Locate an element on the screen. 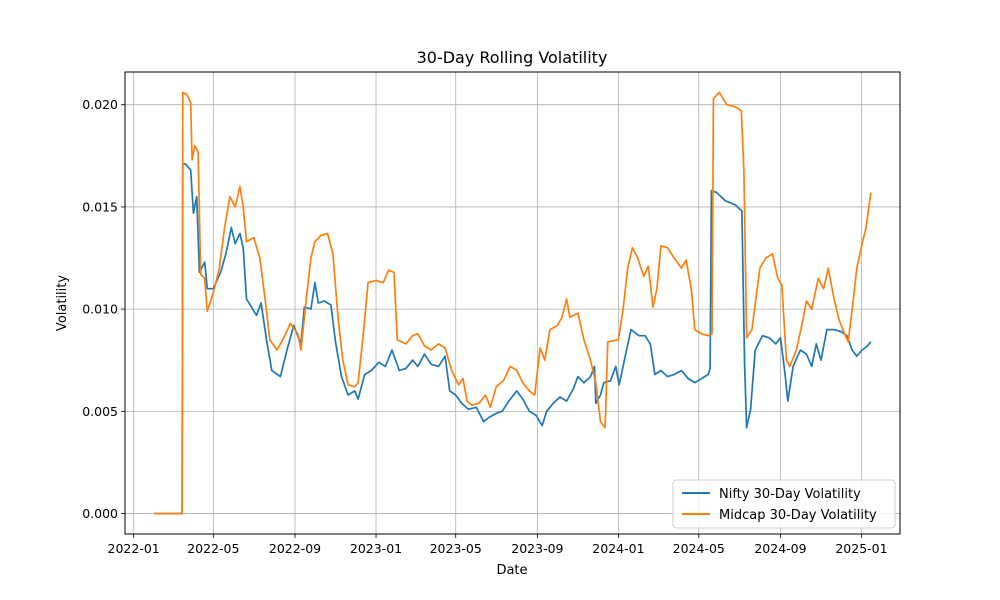 The height and width of the screenshot is (600, 1000). y-tick-label: 0.015 is located at coordinates (100, 206).